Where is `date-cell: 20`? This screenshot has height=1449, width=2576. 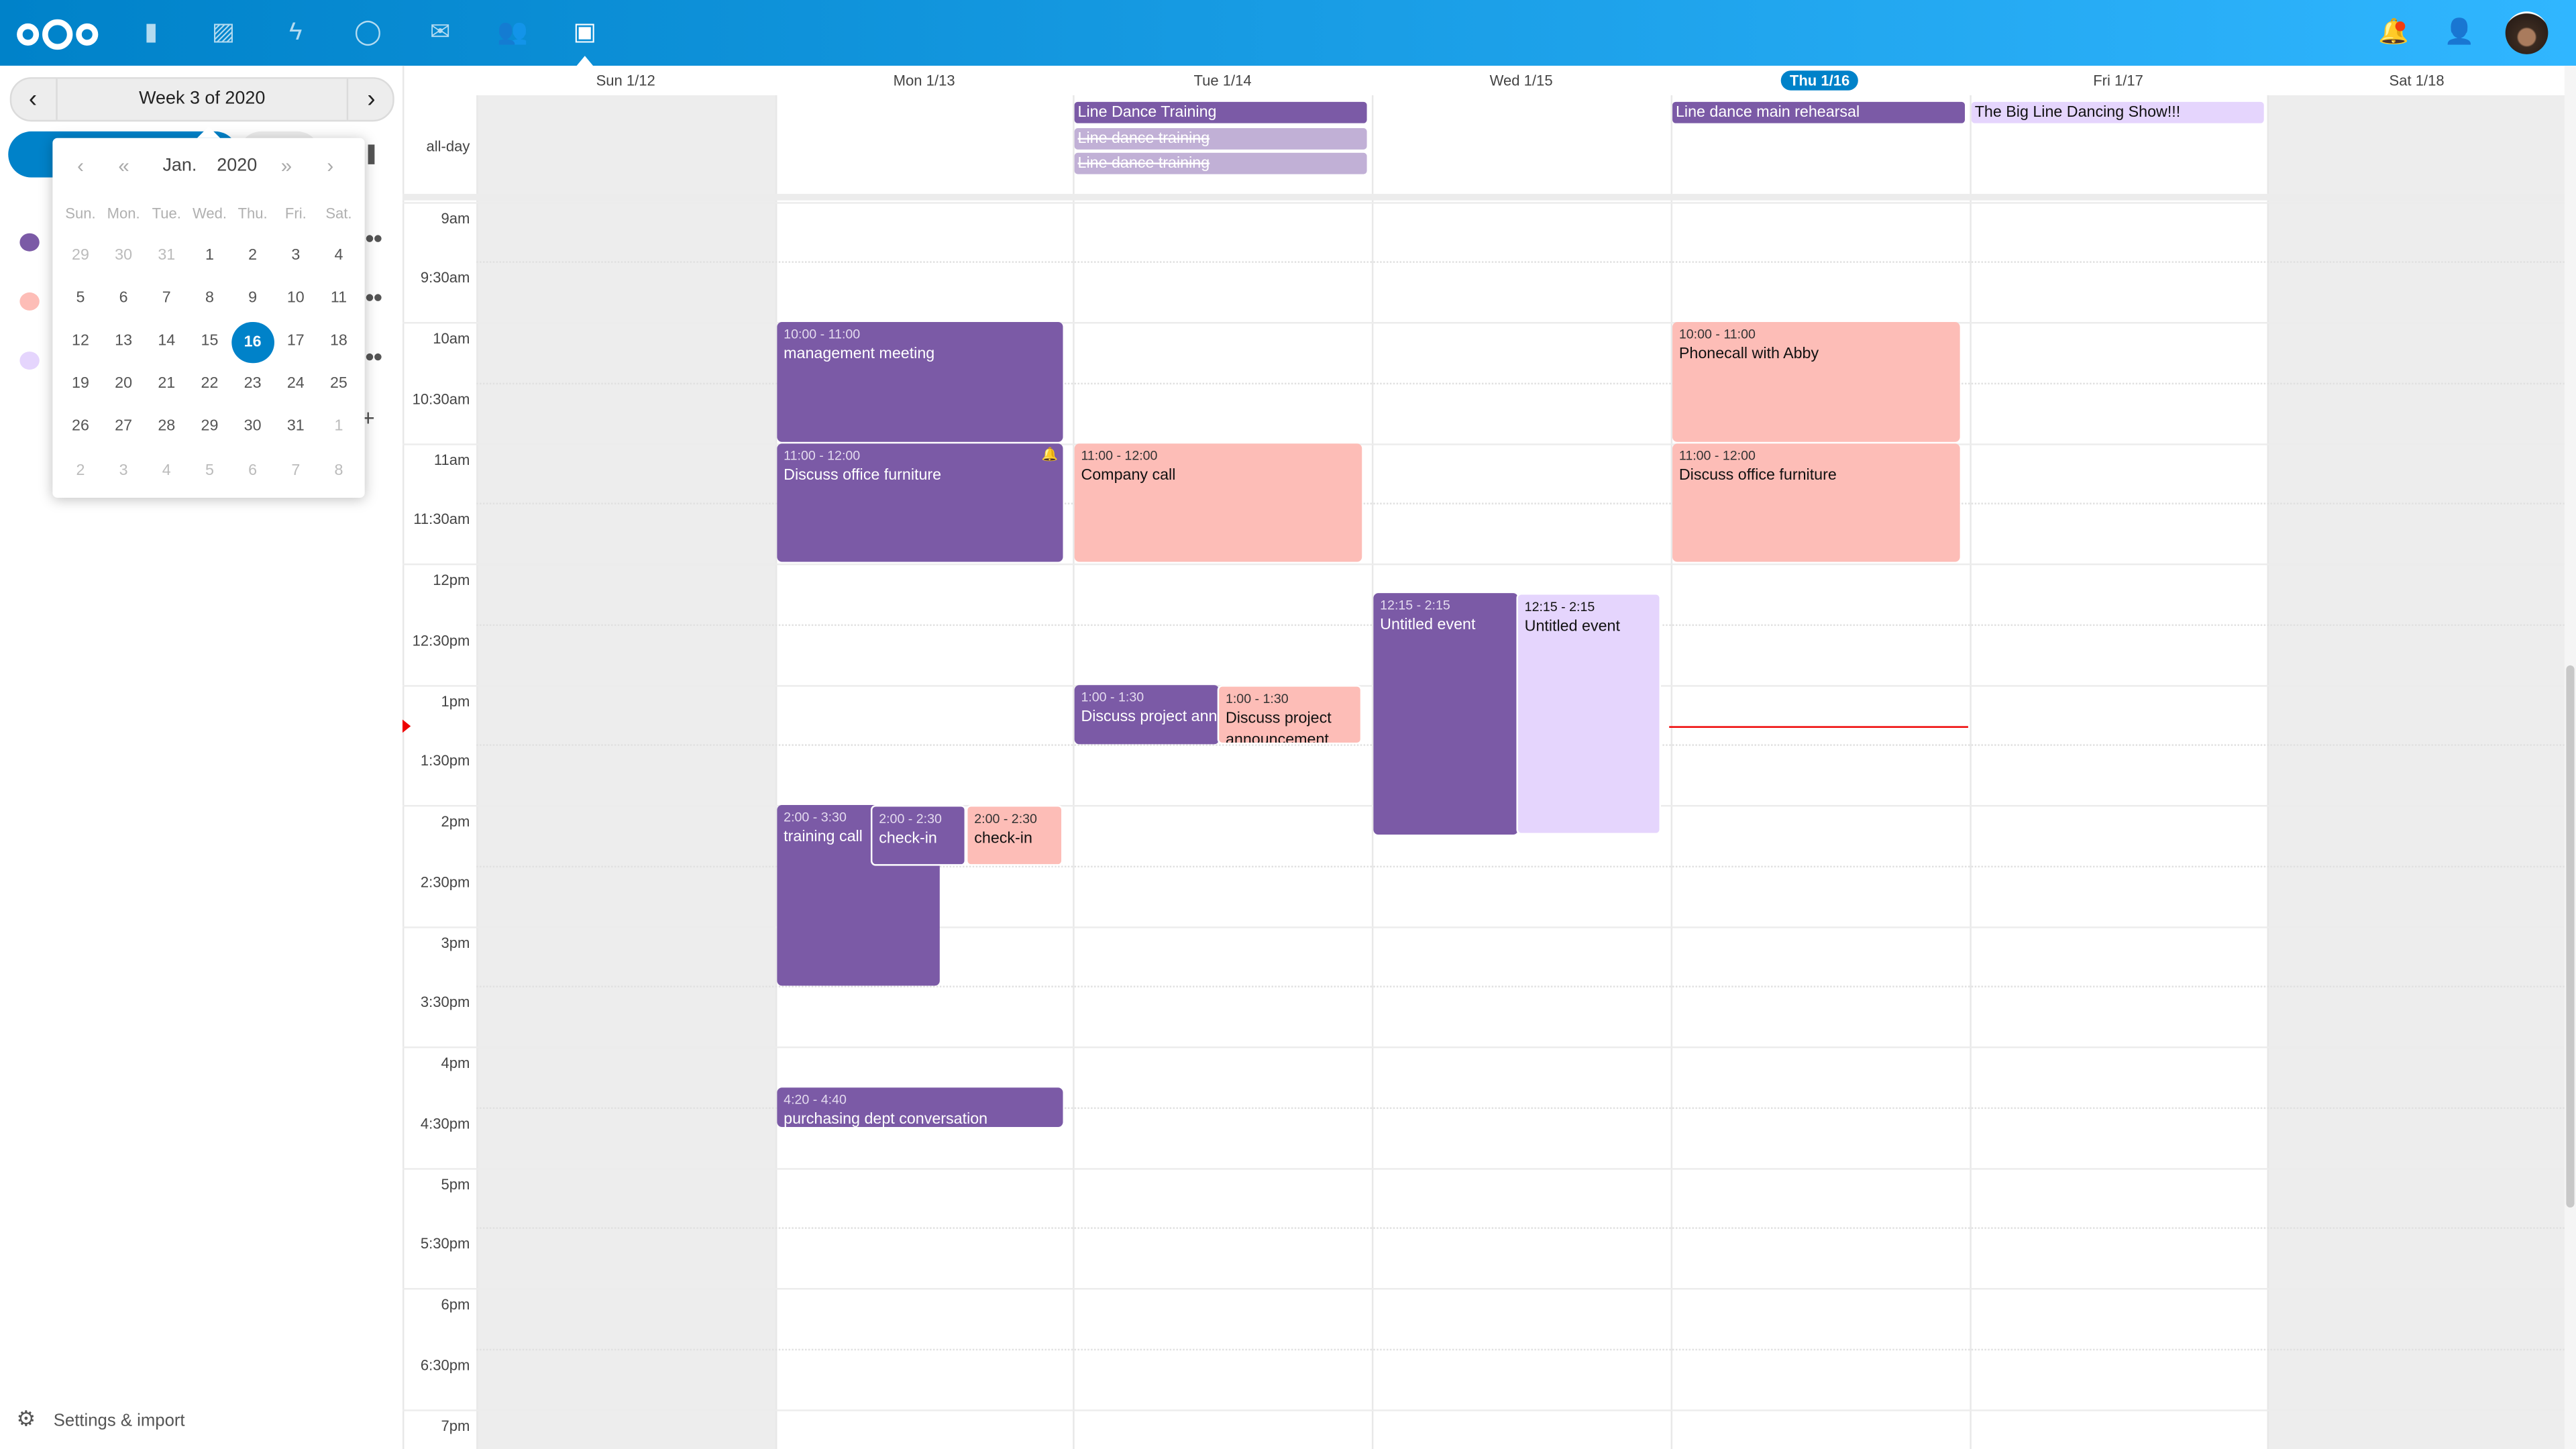
date-cell: 20 is located at coordinates (124, 384).